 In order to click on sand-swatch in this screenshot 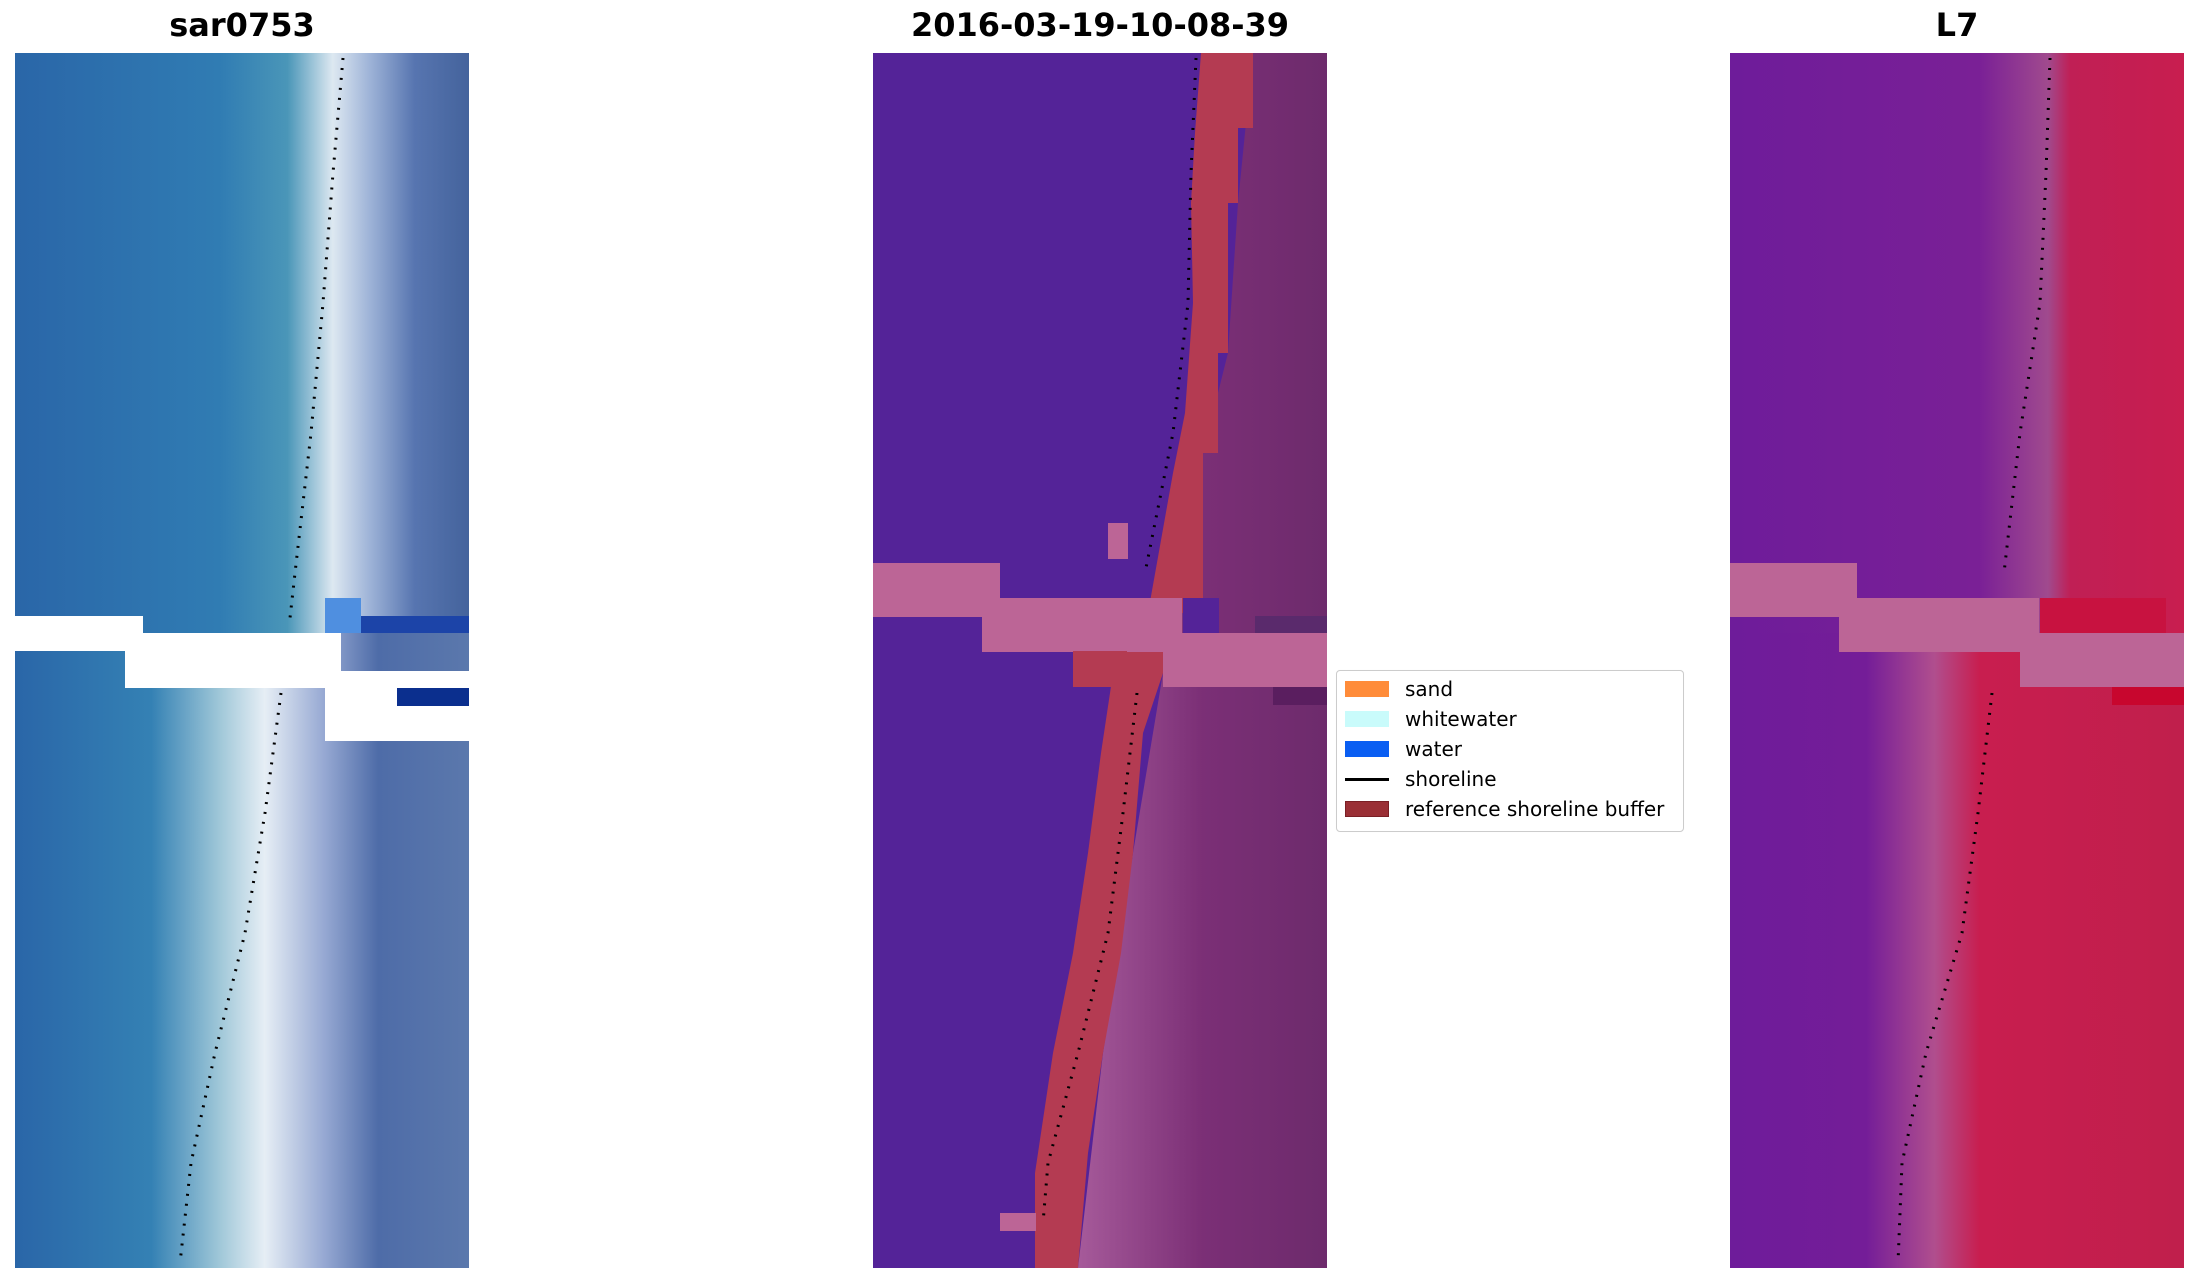, I will do `click(1367, 689)`.